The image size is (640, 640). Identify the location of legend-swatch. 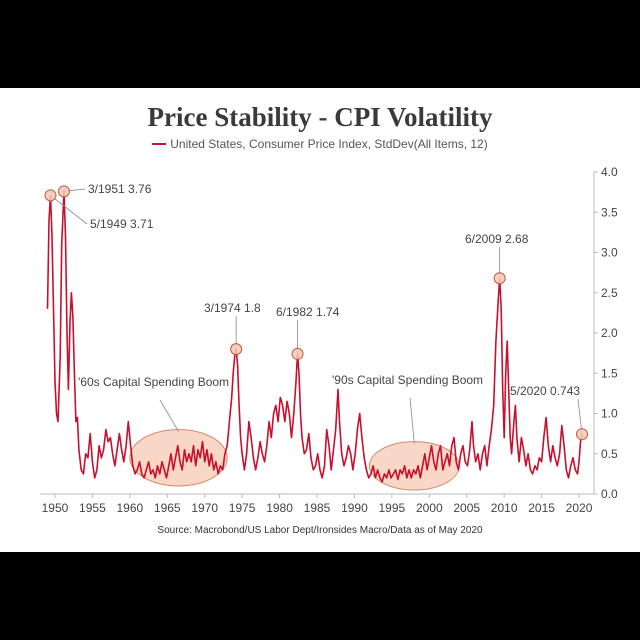
(159, 143).